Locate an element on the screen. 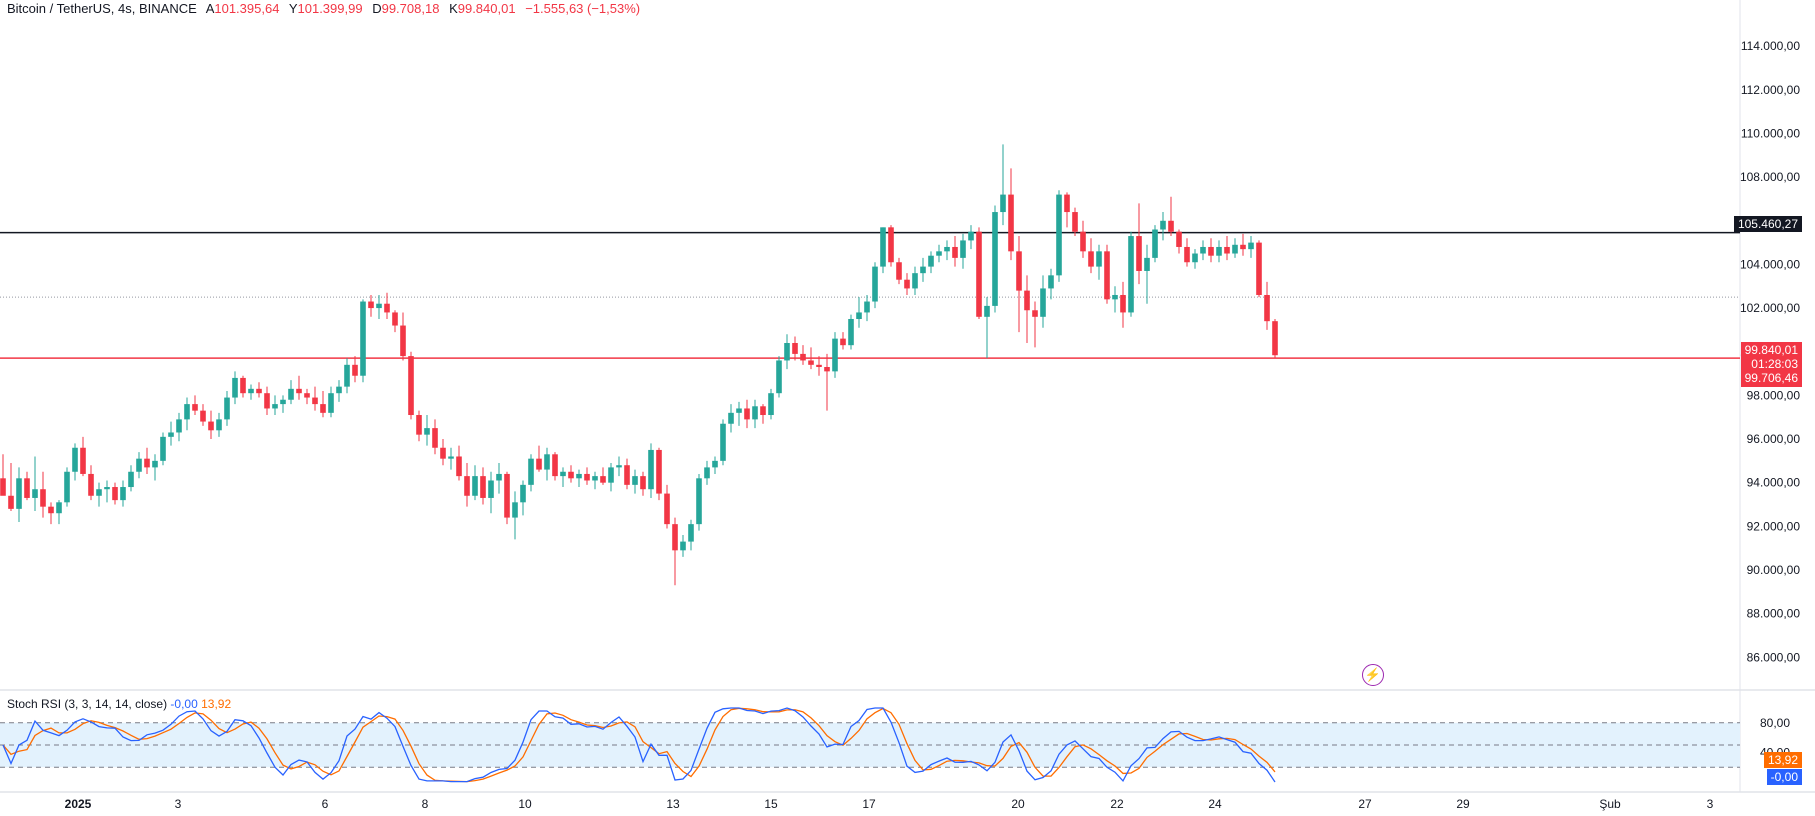  stoch-rsi-d-line is located at coordinates (639, 745).